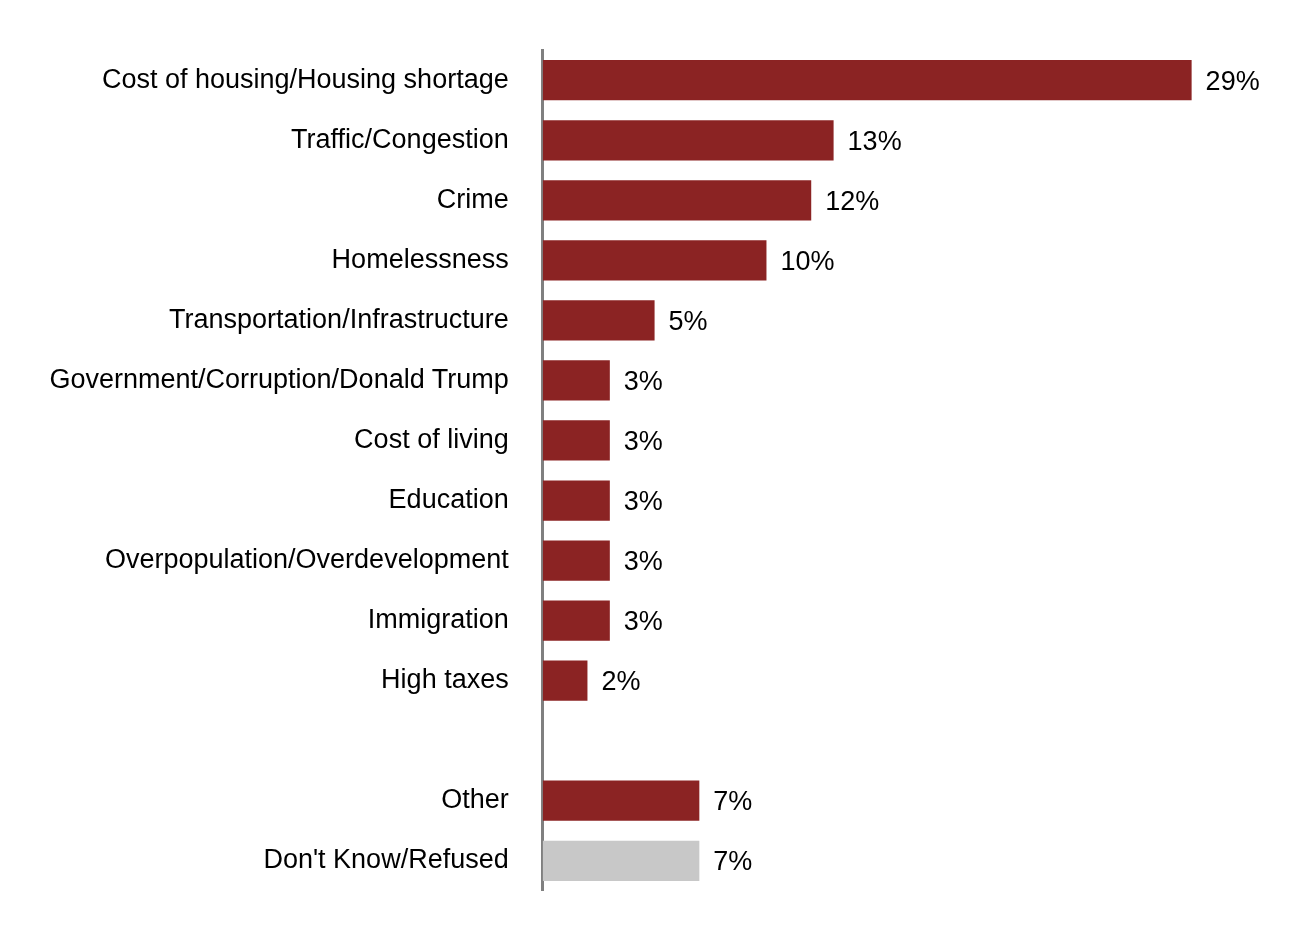 The width and height of the screenshot is (1304, 941). I want to click on y-tick-label: High taxes, so click(445, 679).